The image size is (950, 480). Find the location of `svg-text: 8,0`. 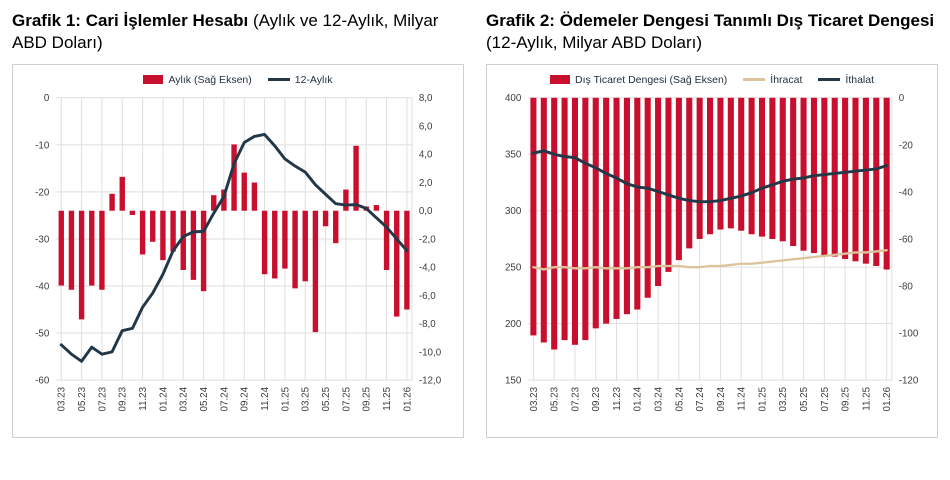

svg-text: 8,0 is located at coordinates (426, 98).